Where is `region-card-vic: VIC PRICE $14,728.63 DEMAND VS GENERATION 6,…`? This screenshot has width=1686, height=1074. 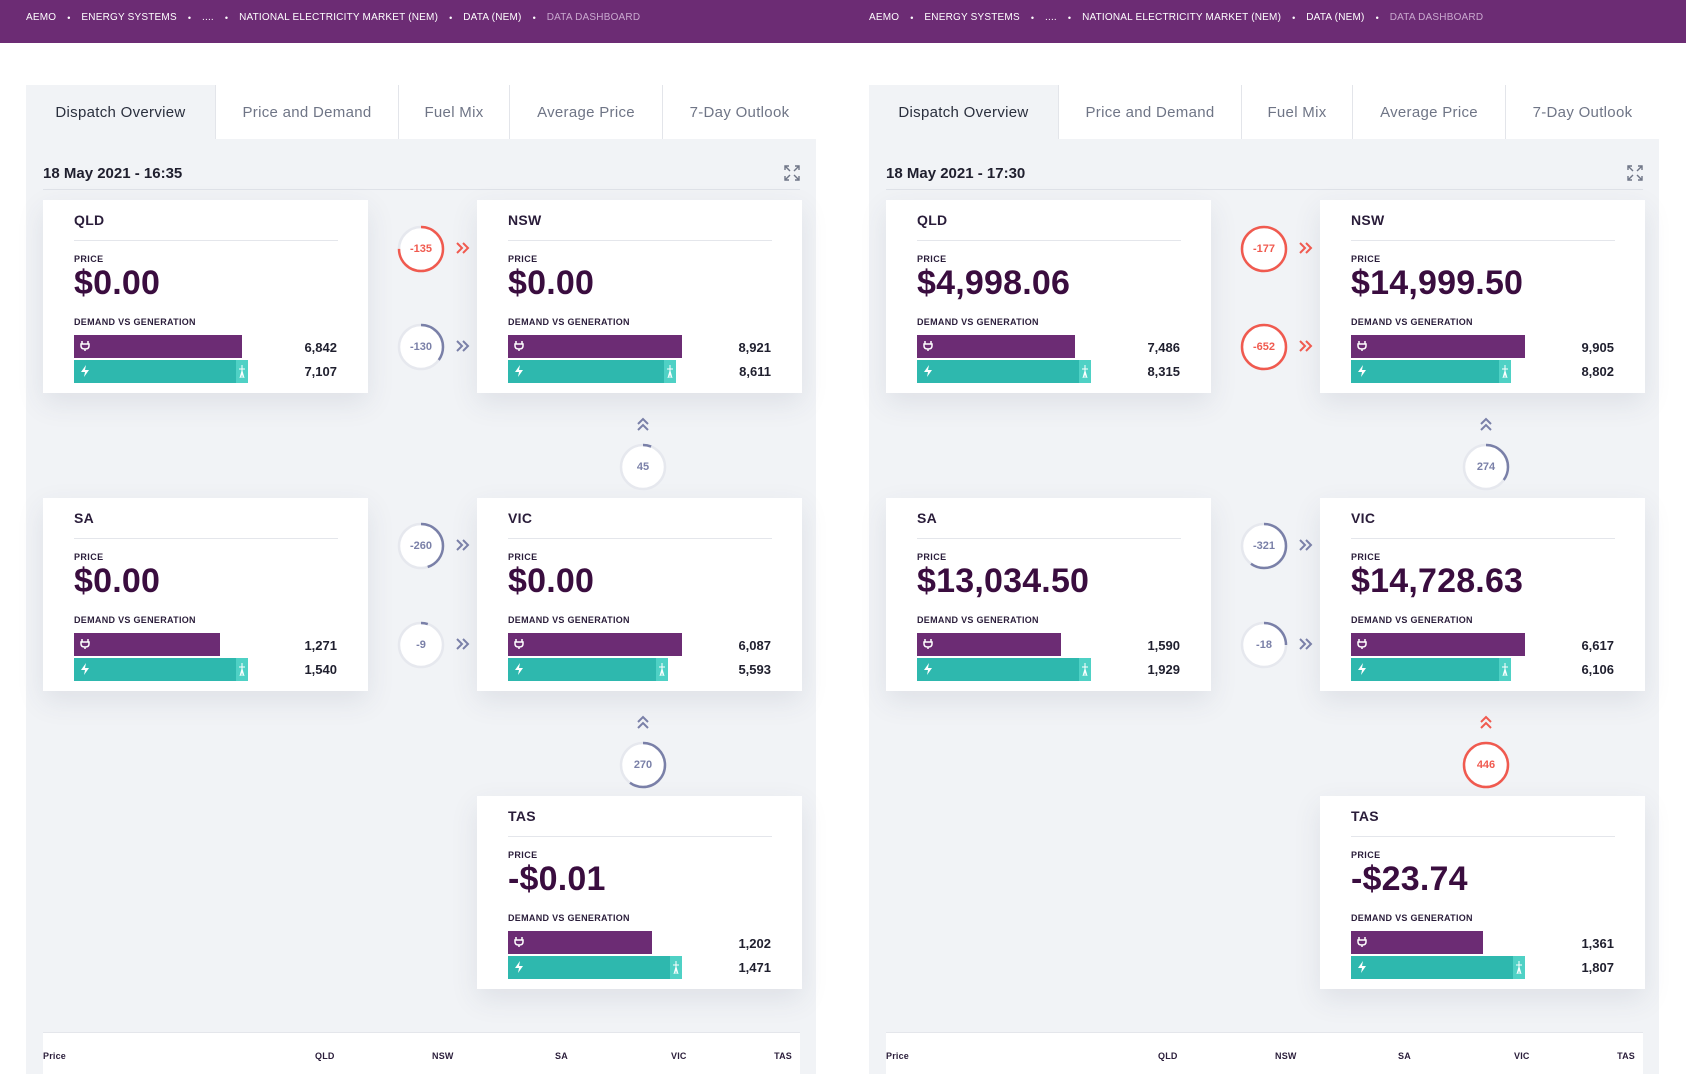 region-card-vic: VIC PRICE $14,728.63 DEMAND VS GENERATION 6,… is located at coordinates (1482, 594).